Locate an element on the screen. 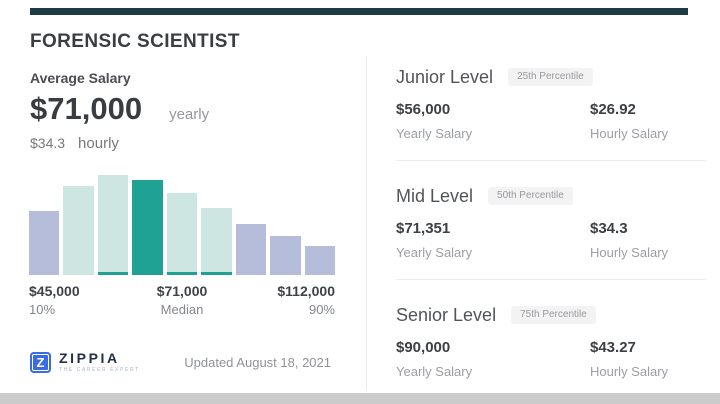 This screenshot has width=720, height=404. mid-level-header: Mid Level 50th Percentile is located at coordinates (551, 196).